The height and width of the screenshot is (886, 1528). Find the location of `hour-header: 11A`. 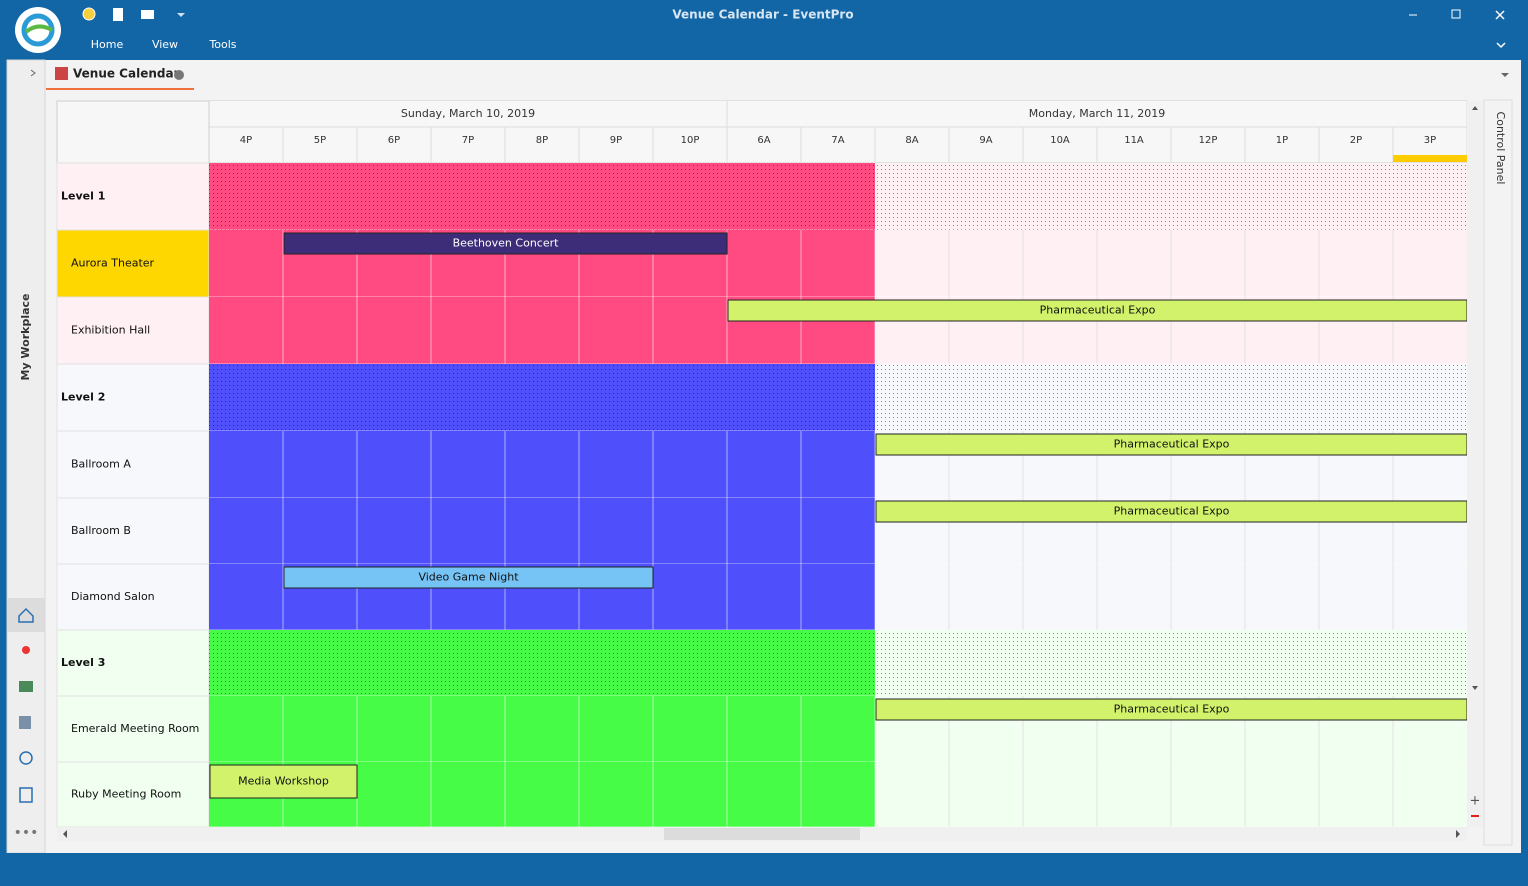

hour-header: 11A is located at coordinates (1134, 140).